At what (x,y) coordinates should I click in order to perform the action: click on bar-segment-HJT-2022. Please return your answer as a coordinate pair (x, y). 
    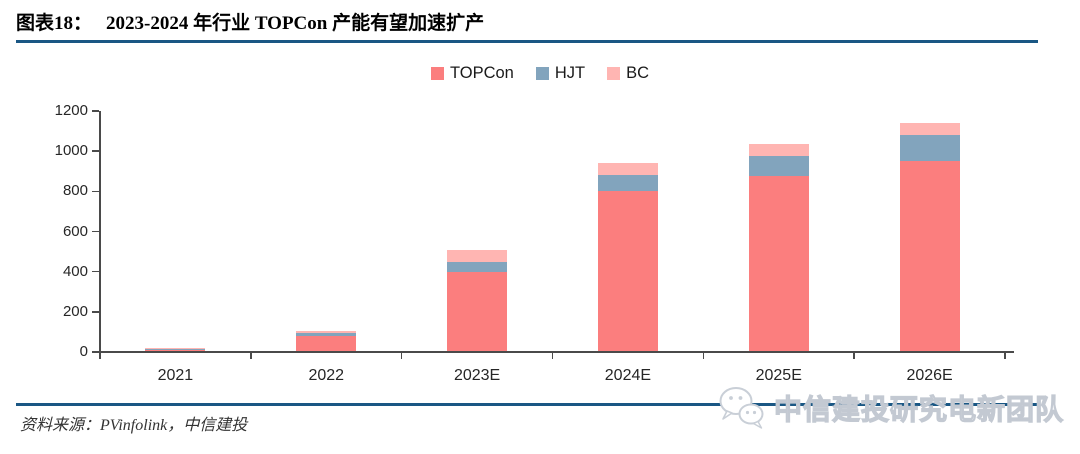
    Looking at the image, I should click on (326, 334).